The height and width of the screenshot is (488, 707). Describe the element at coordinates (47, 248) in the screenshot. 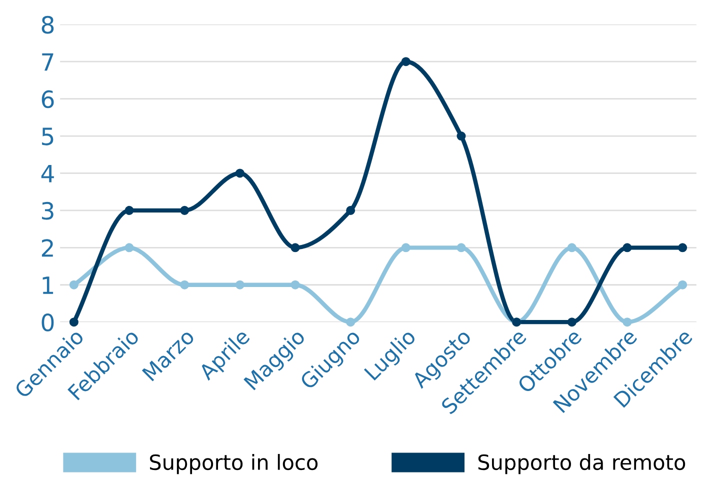

I see `y-tick-label: 2` at that location.